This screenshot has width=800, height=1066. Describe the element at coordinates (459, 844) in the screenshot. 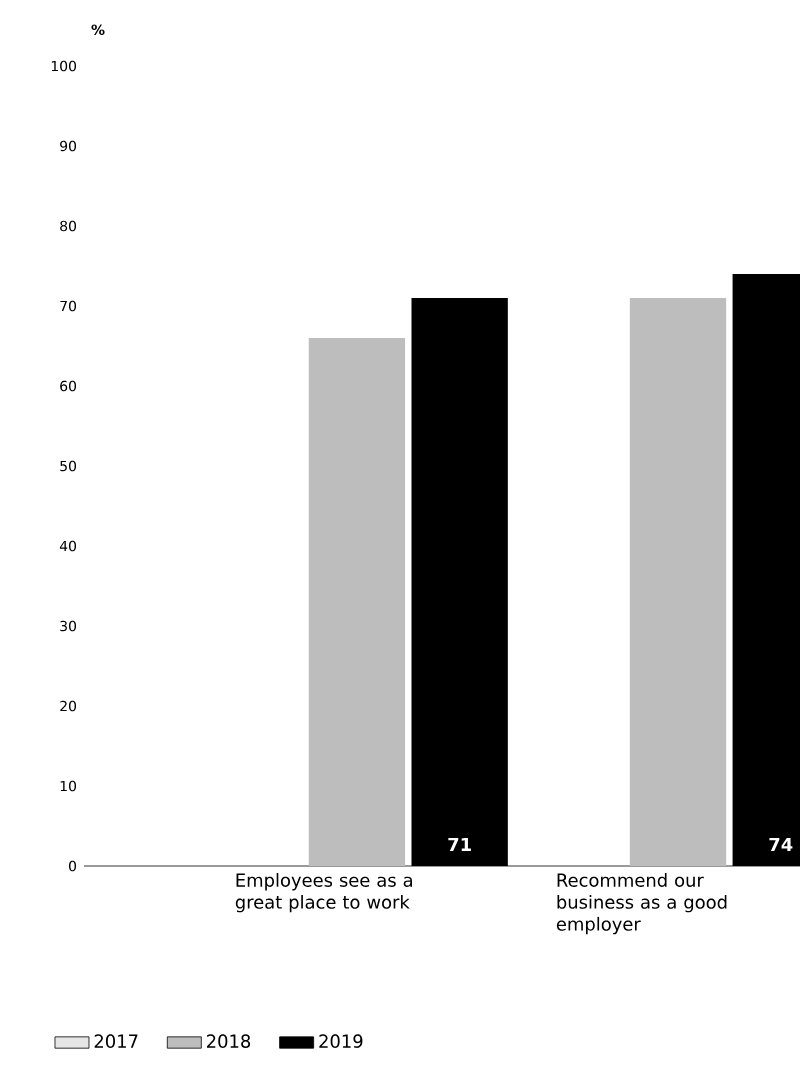

I see `data-label: 71` at that location.